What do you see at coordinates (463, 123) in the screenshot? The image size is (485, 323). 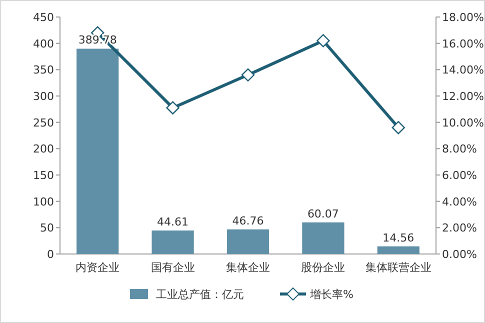 I see `y2-tick-label: 10.00%` at bounding box center [463, 123].